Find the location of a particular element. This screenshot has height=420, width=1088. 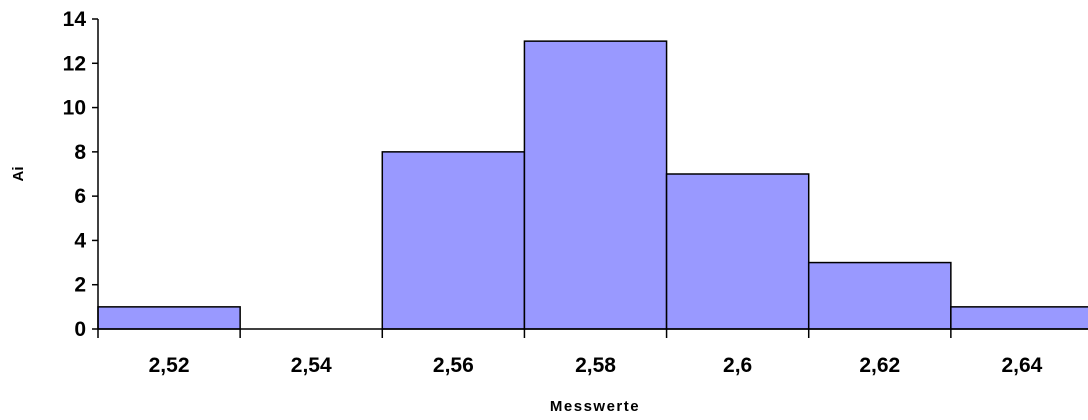

x-tick-label: 2,64 is located at coordinates (1021, 365).